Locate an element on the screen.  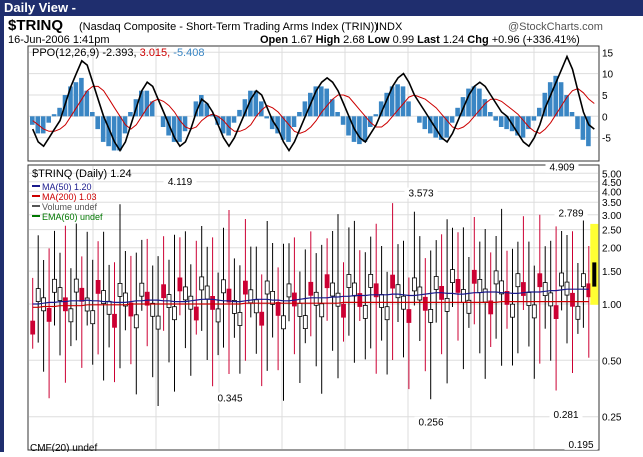
open-value: 1.67 is located at coordinates (300, 40).